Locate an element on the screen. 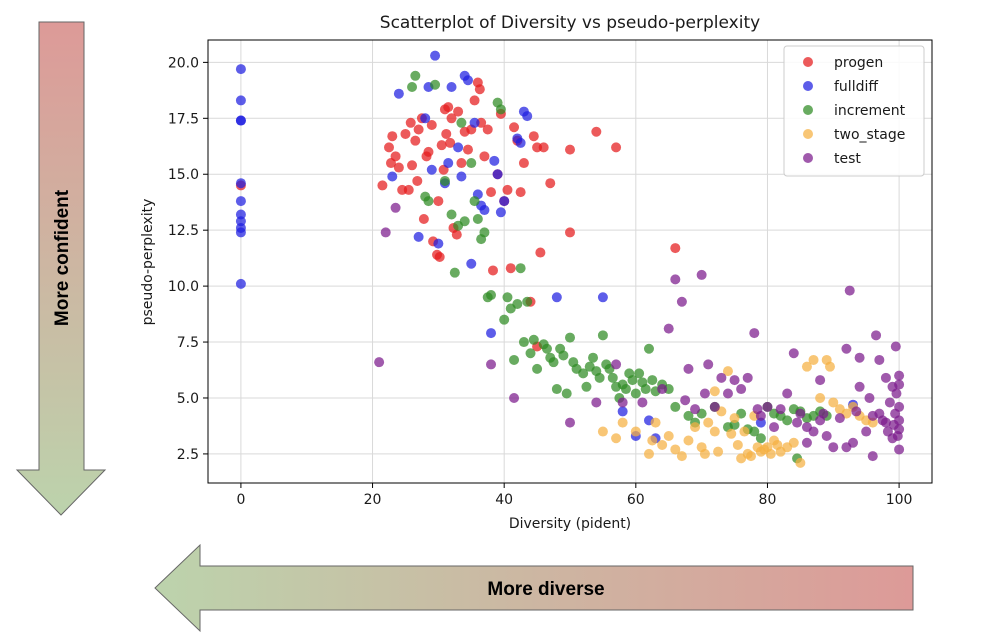 This screenshot has height=637, width=1003. legend-label-test: test is located at coordinates (847, 159).